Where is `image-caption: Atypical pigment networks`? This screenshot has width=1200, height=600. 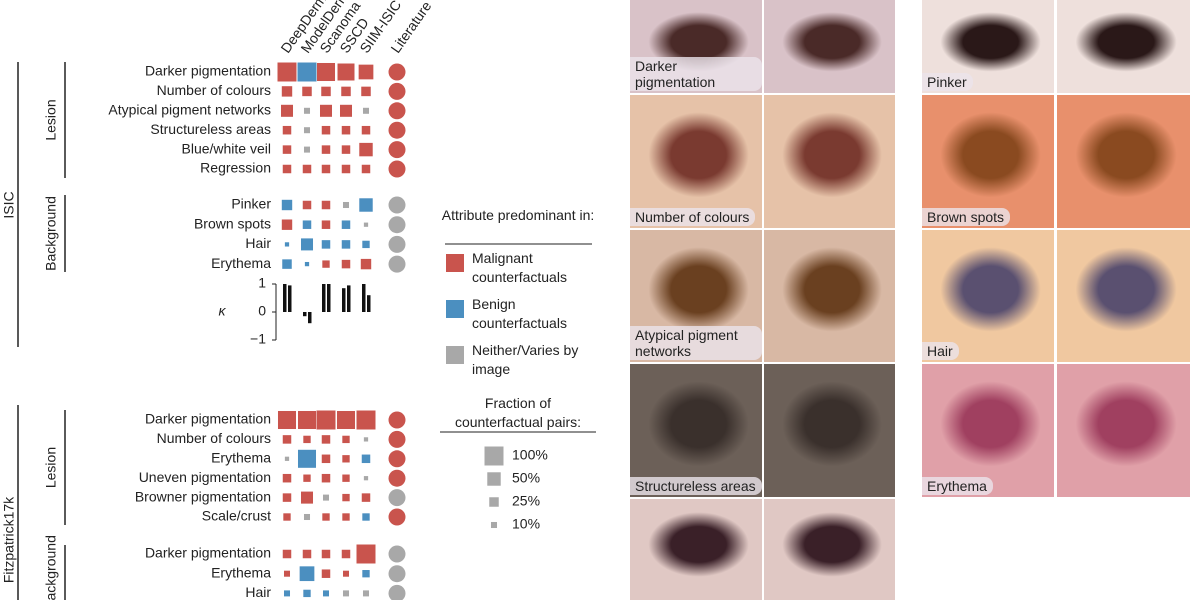 image-caption: Atypical pigment networks is located at coordinates (696, 343).